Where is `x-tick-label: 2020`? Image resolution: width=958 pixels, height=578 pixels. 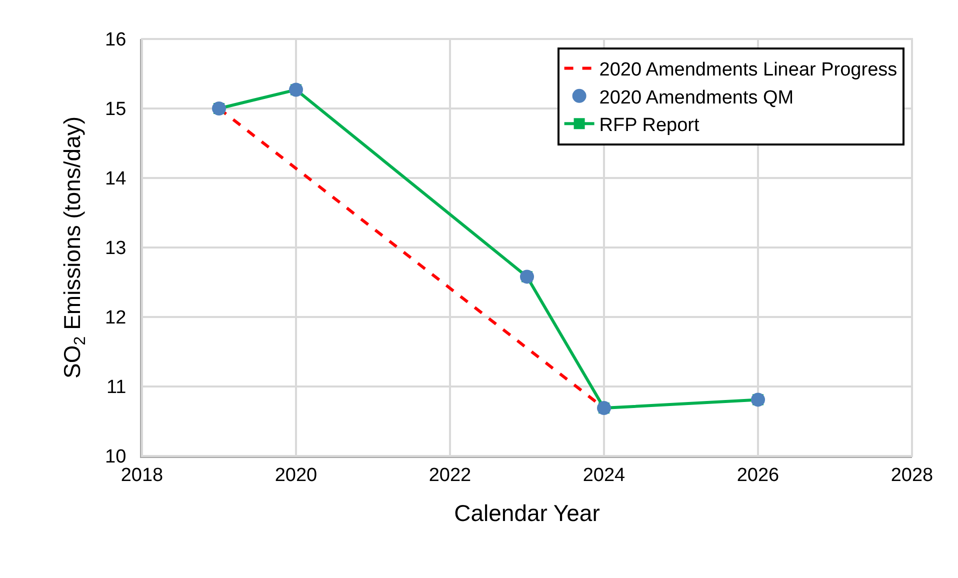
x-tick-label: 2020 is located at coordinates (296, 475).